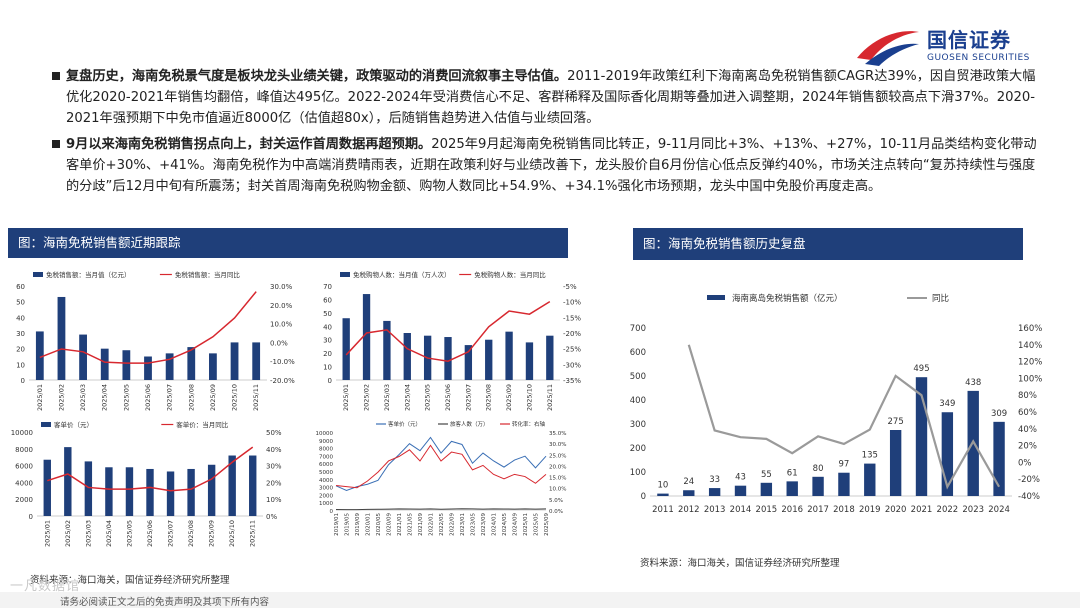 This screenshot has width=1080, height=608. I want to click on logo-name-cn: 国信证券, so click(969, 40).